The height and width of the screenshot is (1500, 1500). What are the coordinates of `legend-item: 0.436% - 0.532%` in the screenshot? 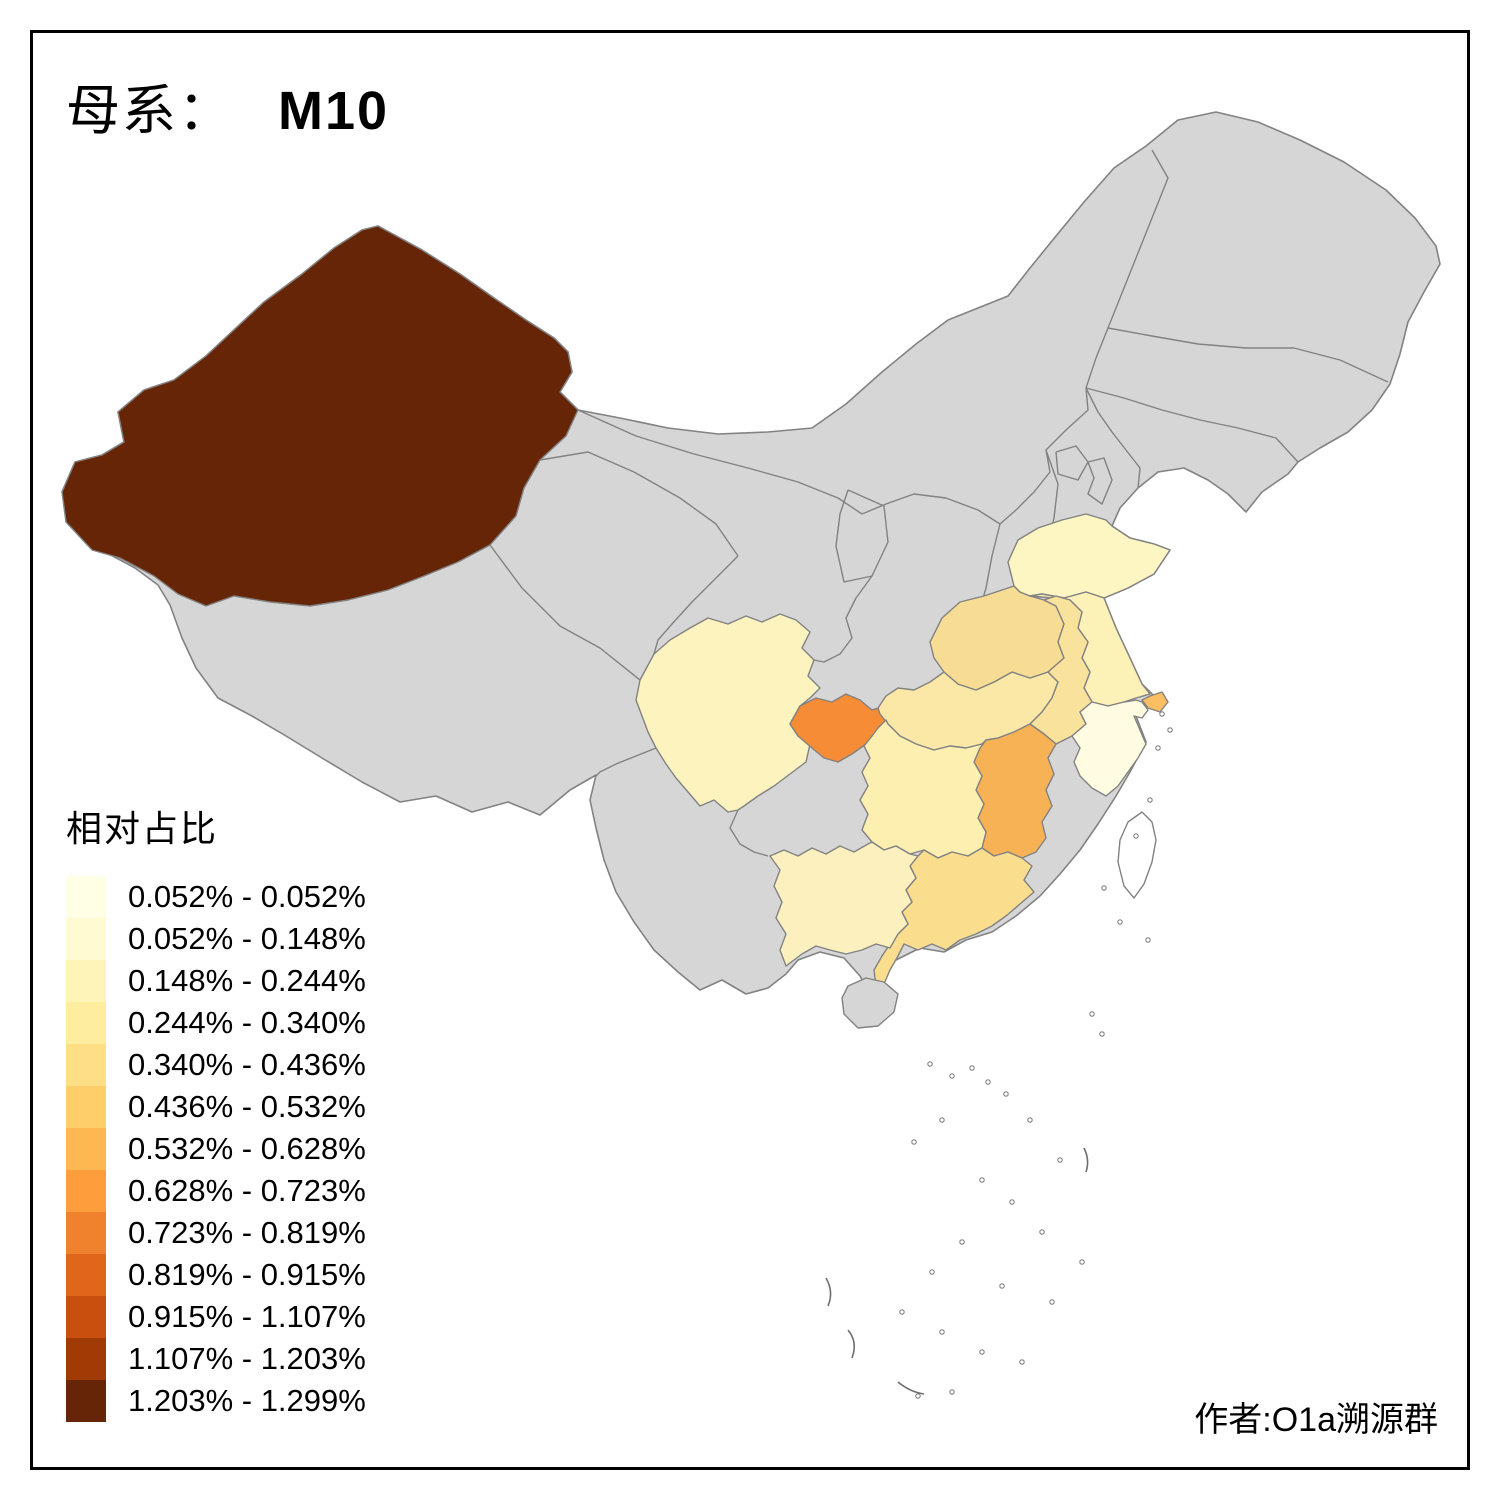 It's located at (216, 1107).